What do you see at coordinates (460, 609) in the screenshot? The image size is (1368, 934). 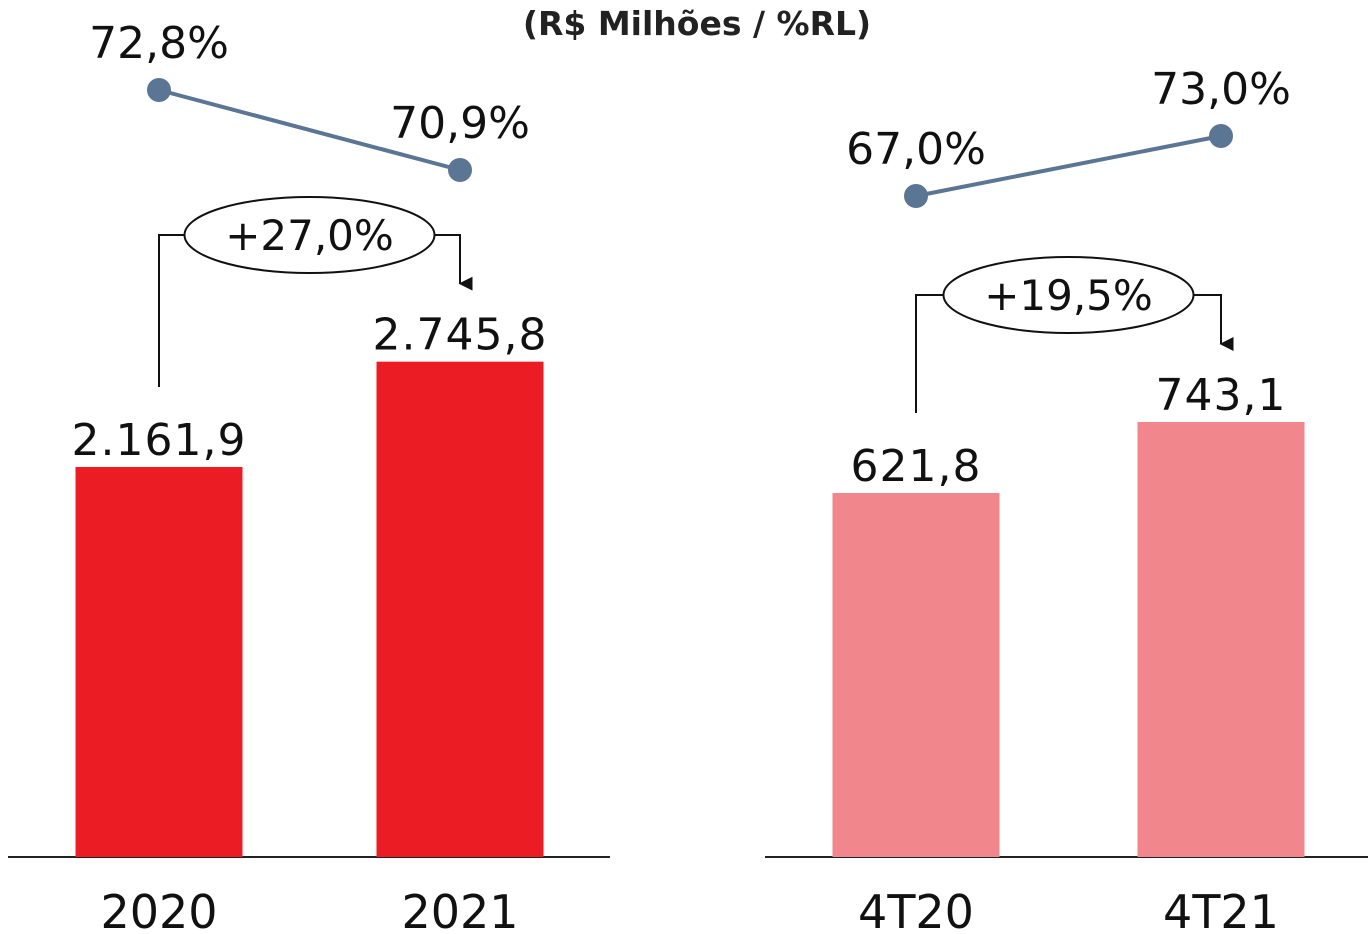 I see `bar-2021` at bounding box center [460, 609].